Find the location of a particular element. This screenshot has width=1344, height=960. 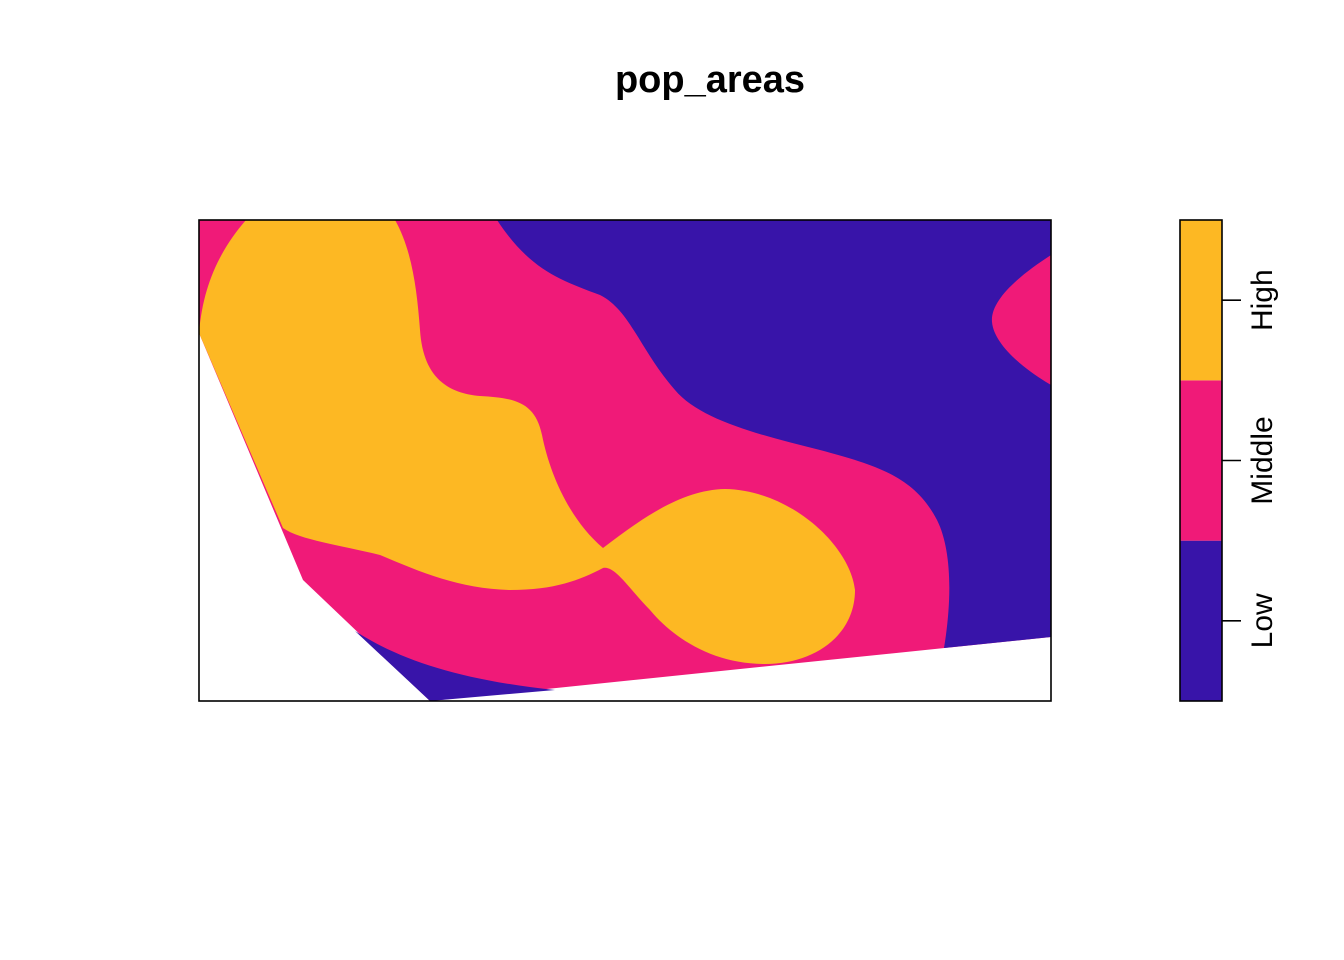

legend-swatch-high is located at coordinates (1201, 300).